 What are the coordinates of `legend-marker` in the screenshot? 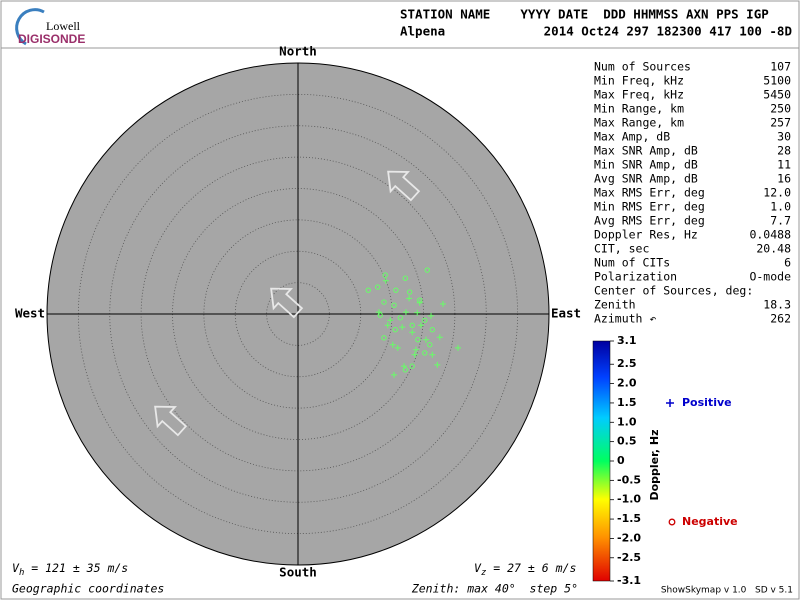 It's located at (672, 522).